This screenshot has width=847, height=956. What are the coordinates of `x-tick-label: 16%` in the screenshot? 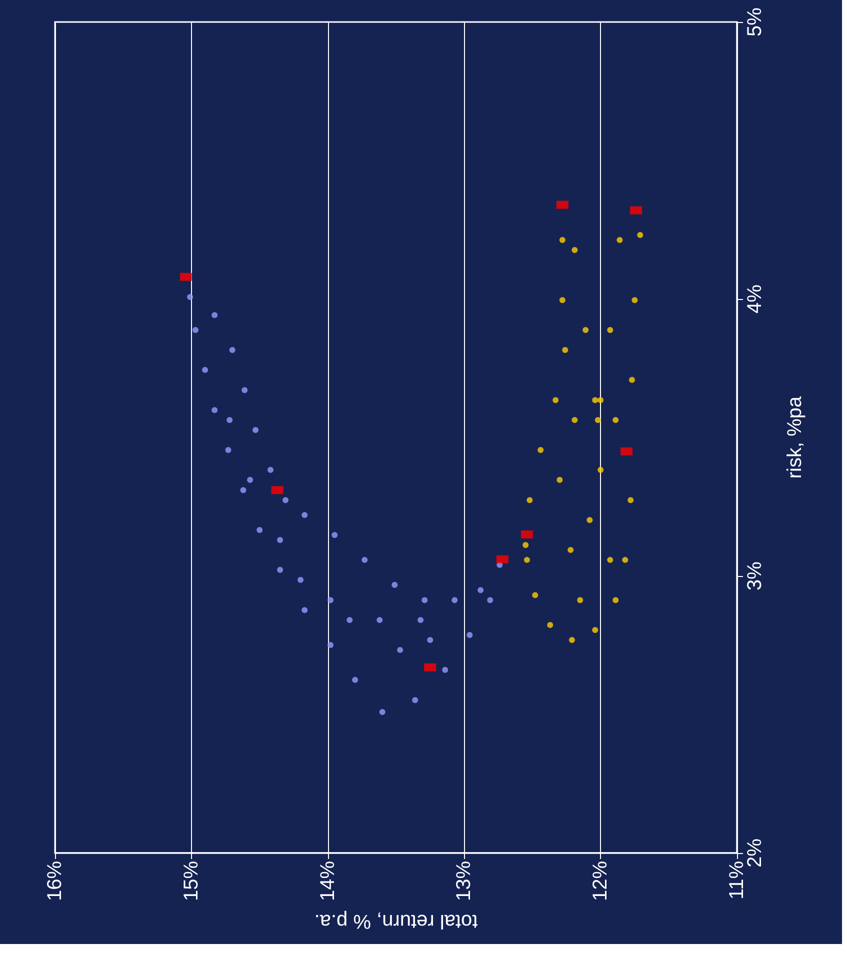 It's located at (55, 881).